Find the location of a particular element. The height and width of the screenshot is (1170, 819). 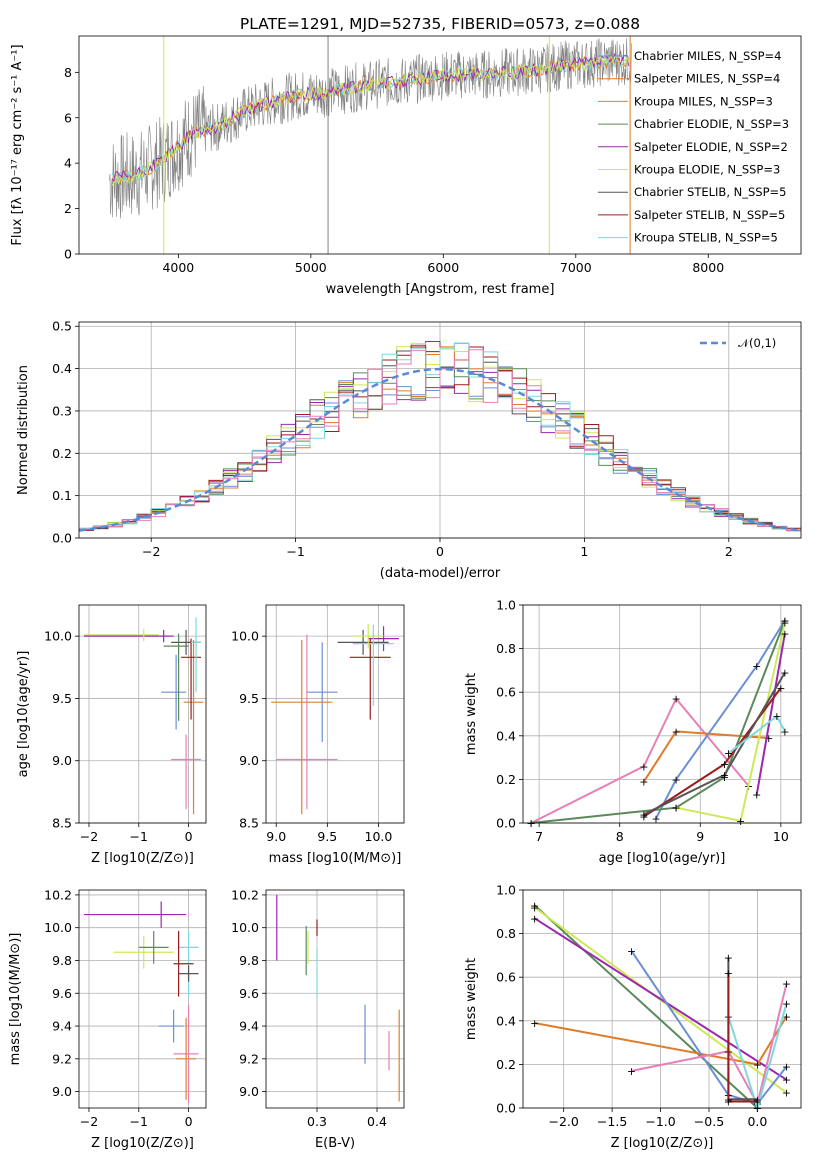

legend-label: Chabrier STELIB, N_SSP=5 is located at coordinates (710, 192).